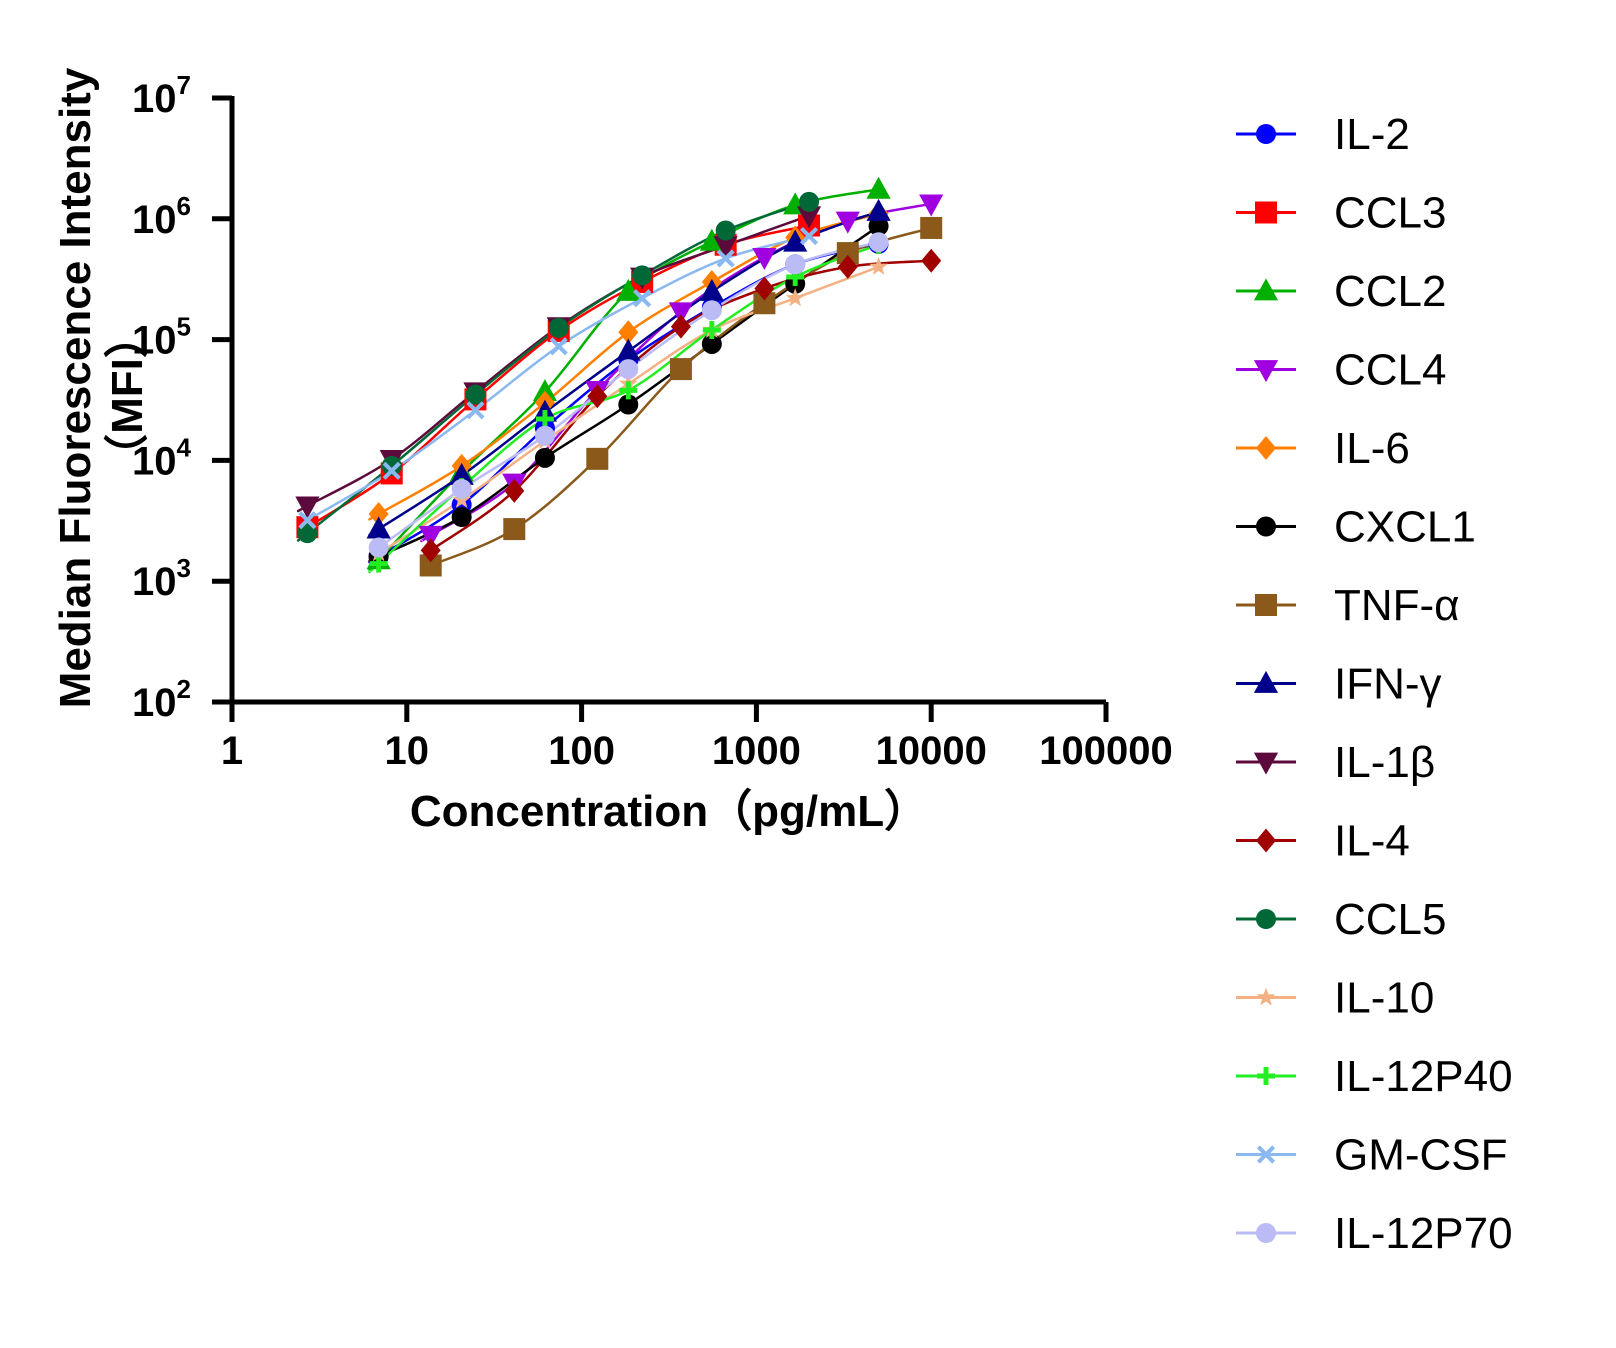 This screenshot has width=1616, height=1348. I want to click on y-axis-unit: （MFI）, so click(127, 396).